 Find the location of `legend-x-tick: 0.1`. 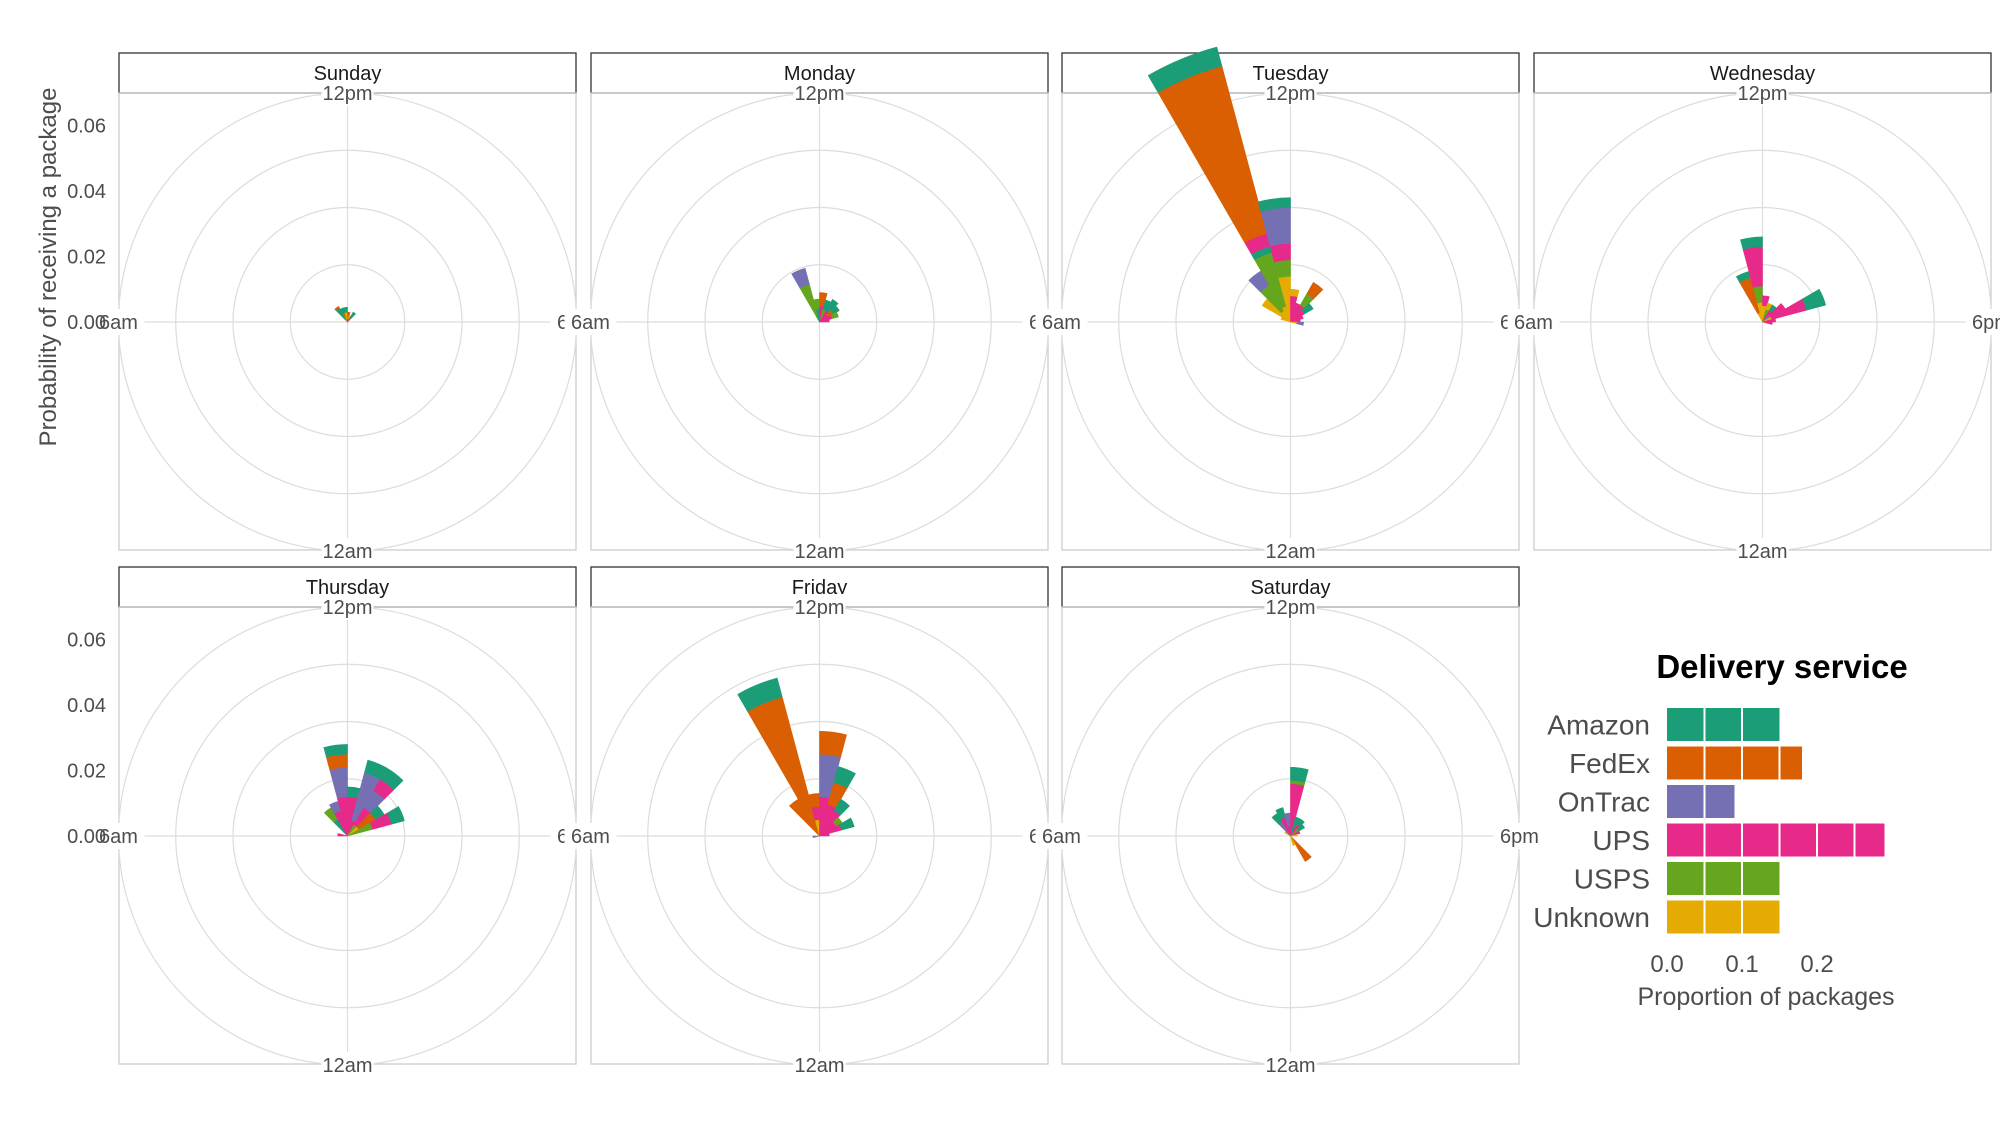

legend-x-tick: 0.1 is located at coordinates (1741, 964).